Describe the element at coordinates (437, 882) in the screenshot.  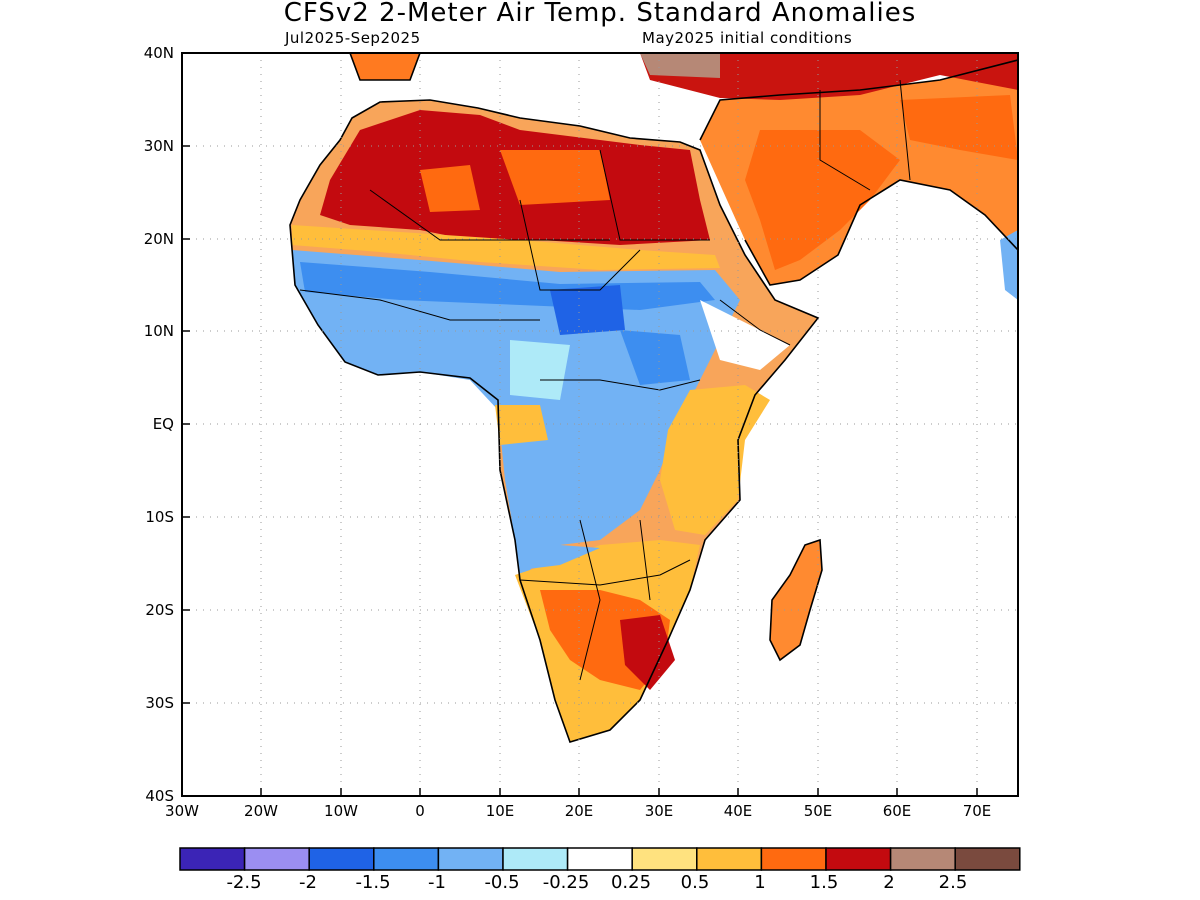
I see `colorbar-label: -1` at that location.